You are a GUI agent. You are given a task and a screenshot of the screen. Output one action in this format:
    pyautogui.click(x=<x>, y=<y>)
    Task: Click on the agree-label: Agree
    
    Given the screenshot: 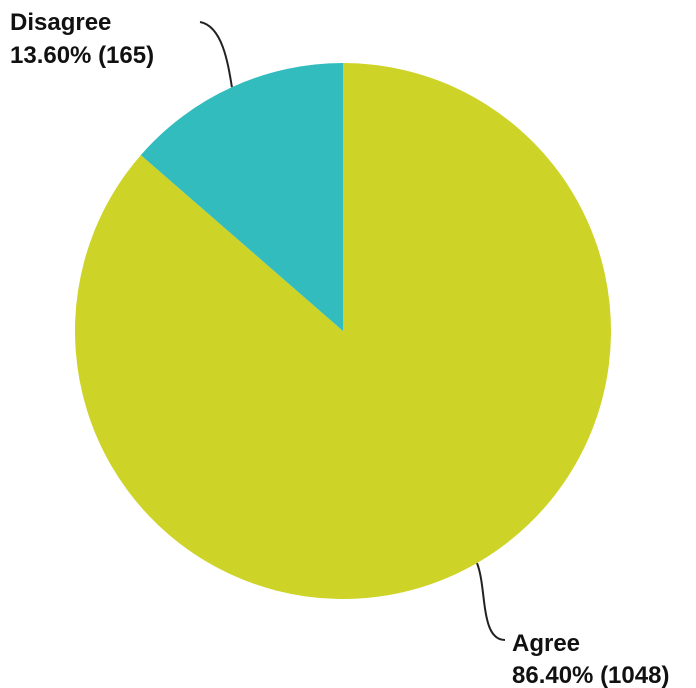 What is the action you would take?
    pyautogui.click(x=546, y=643)
    